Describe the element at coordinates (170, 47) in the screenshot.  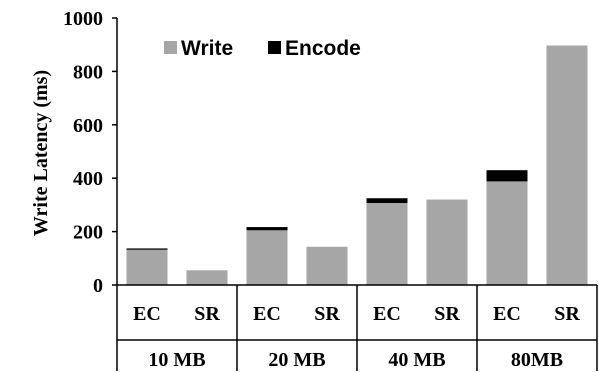
I see `legend-swatch-write` at that location.